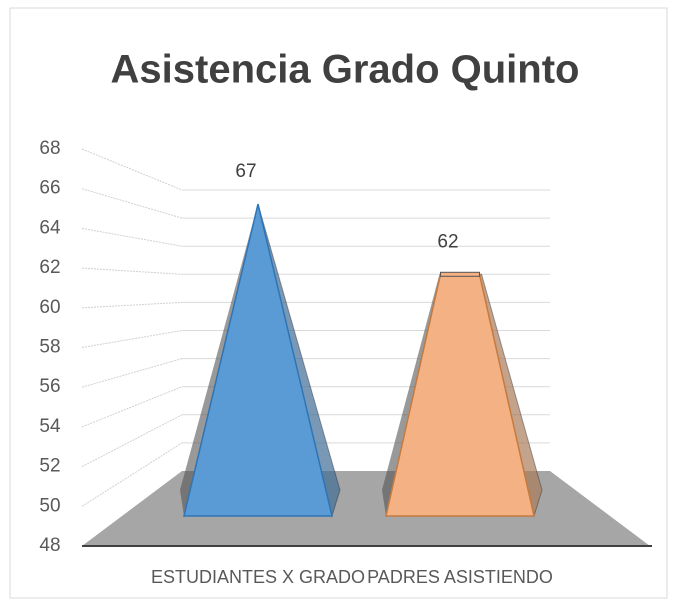  I want to click on y-tick-label: 66, so click(49, 188).